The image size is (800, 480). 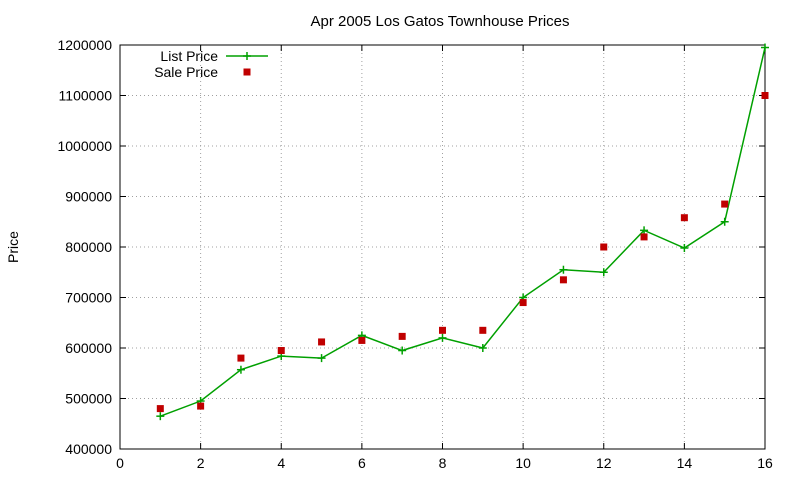 I want to click on y-tick-label: 500000, so click(x=88, y=399).